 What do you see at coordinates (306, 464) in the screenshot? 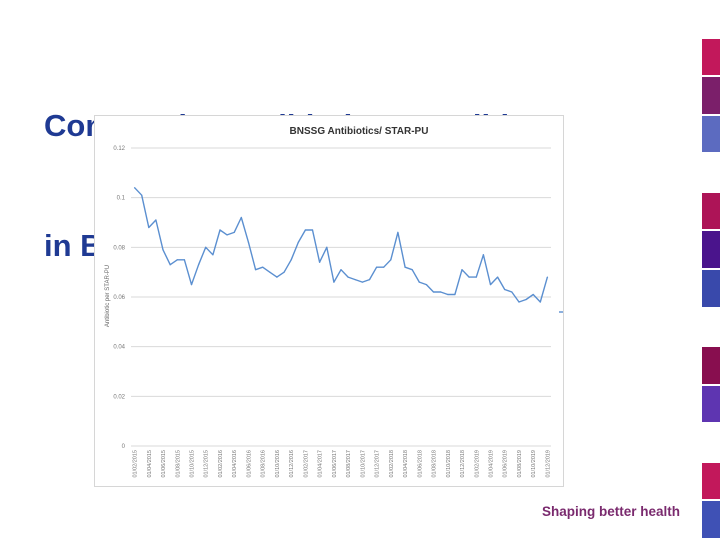
I see `x-tick-label: 01/02/2017` at bounding box center [306, 464].